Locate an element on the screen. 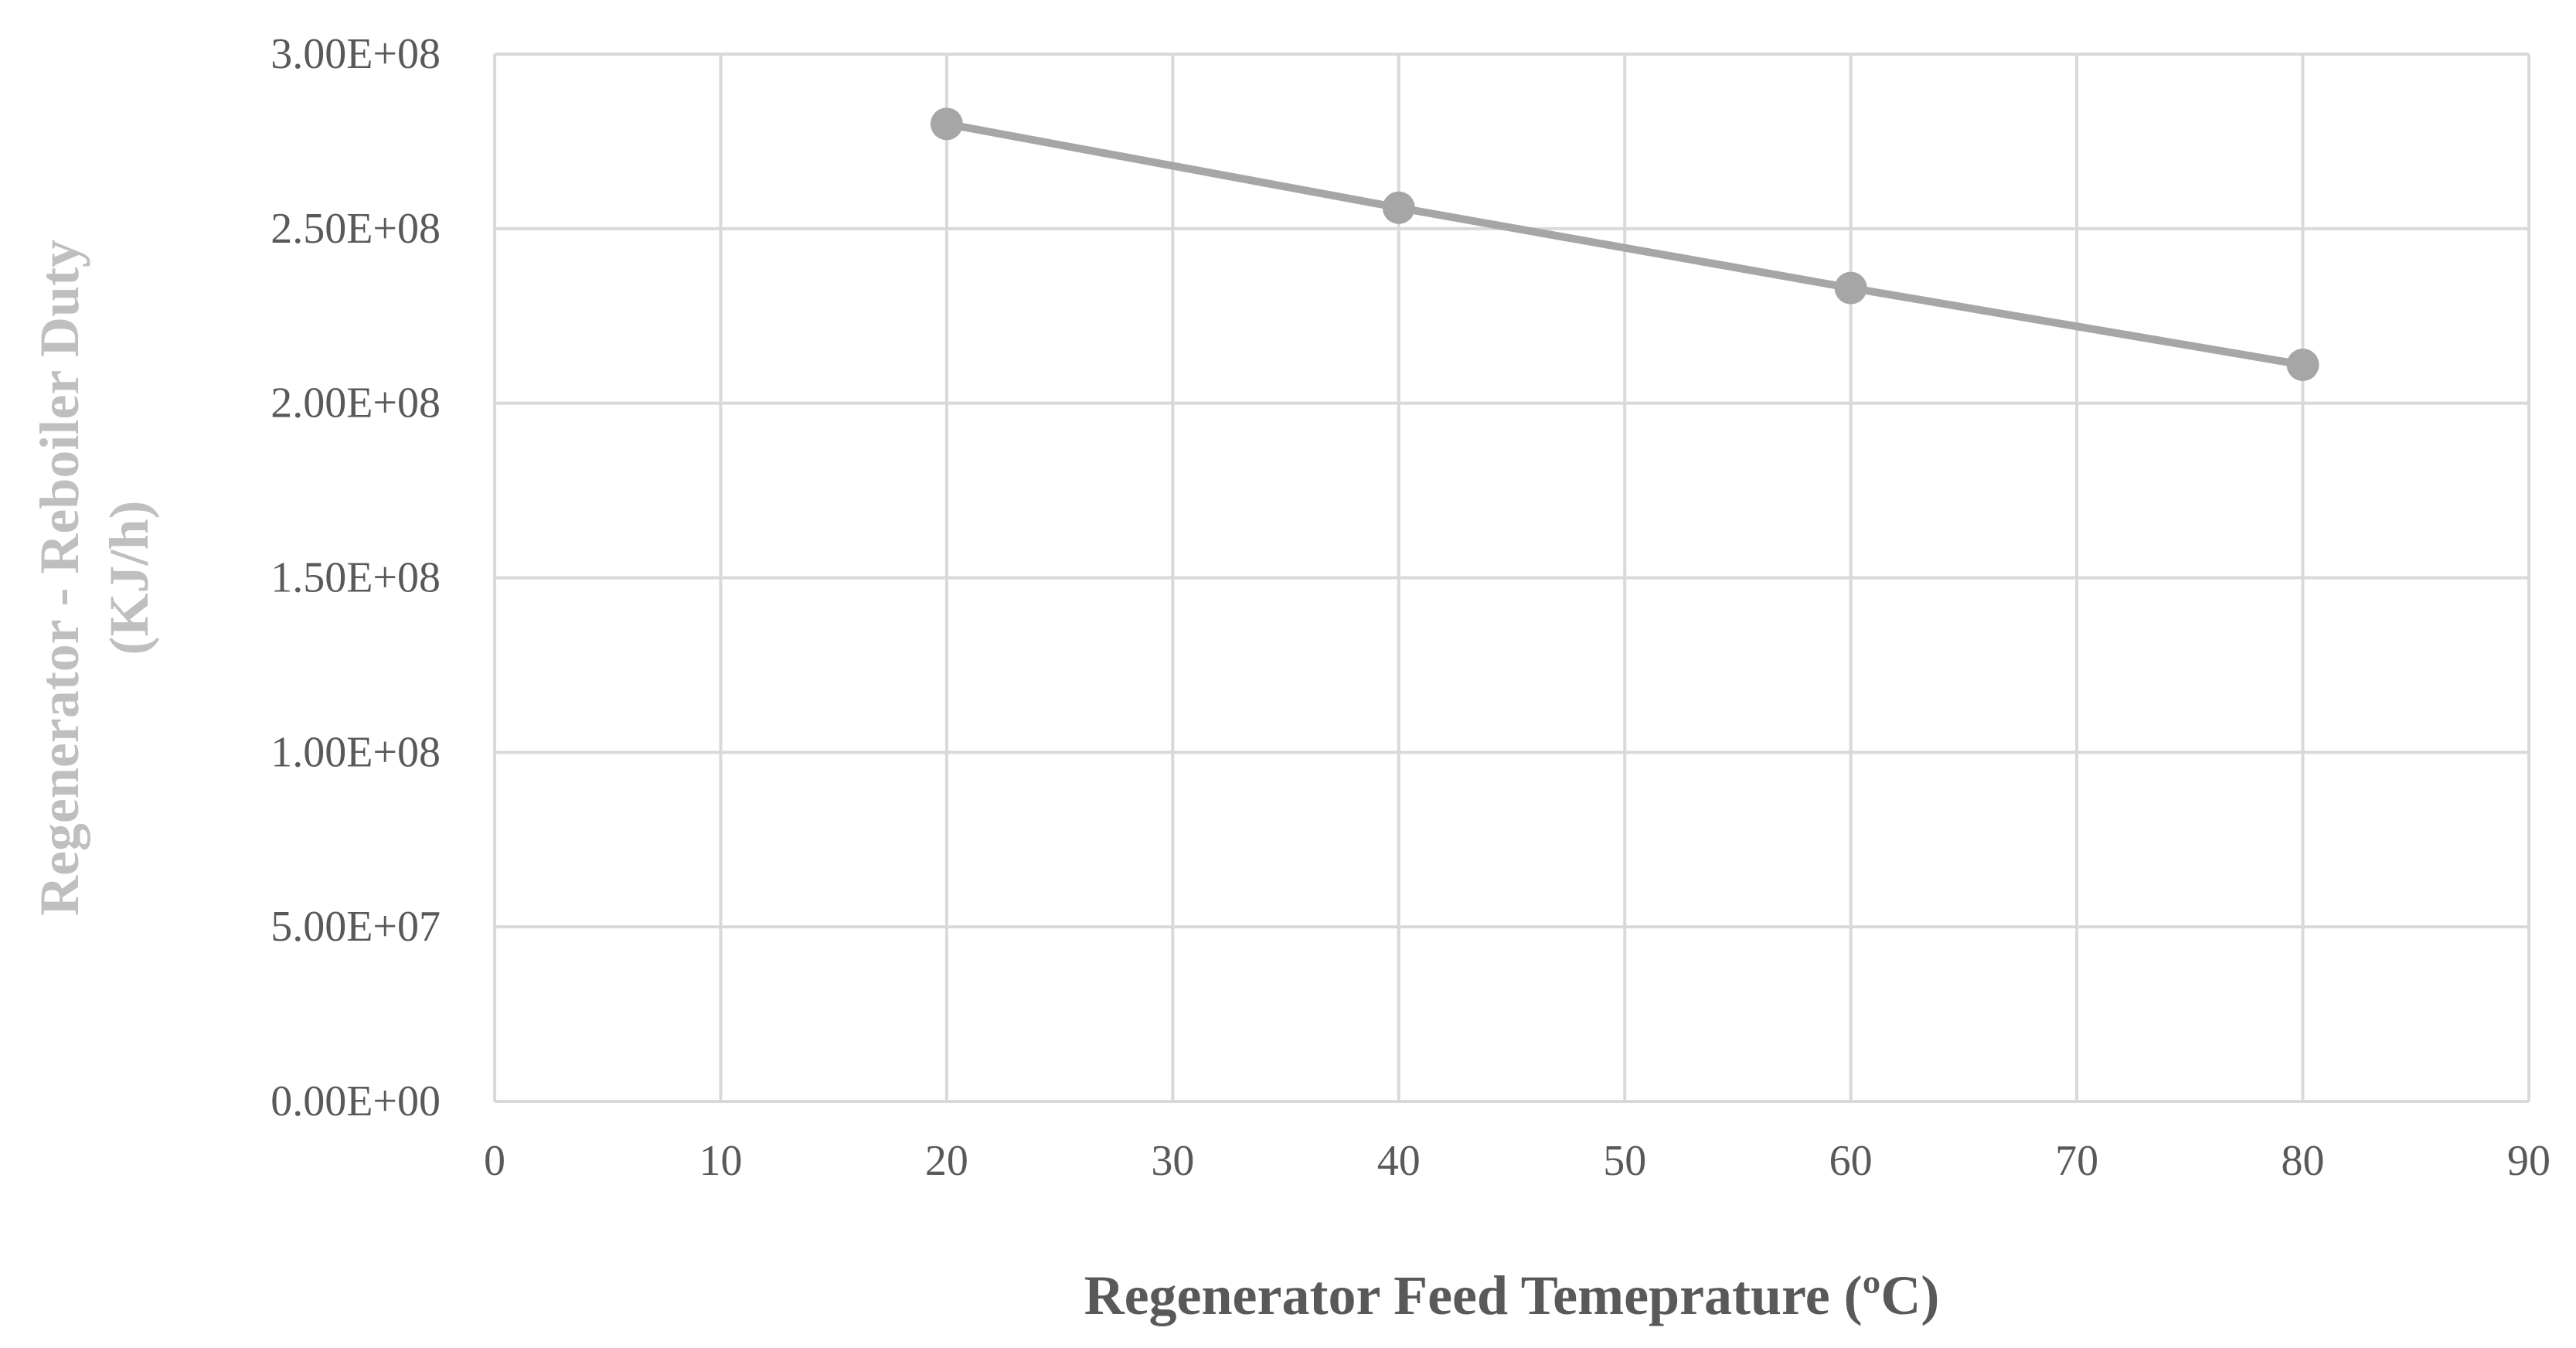  x-tick-label: 70 is located at coordinates (2076, 1161).